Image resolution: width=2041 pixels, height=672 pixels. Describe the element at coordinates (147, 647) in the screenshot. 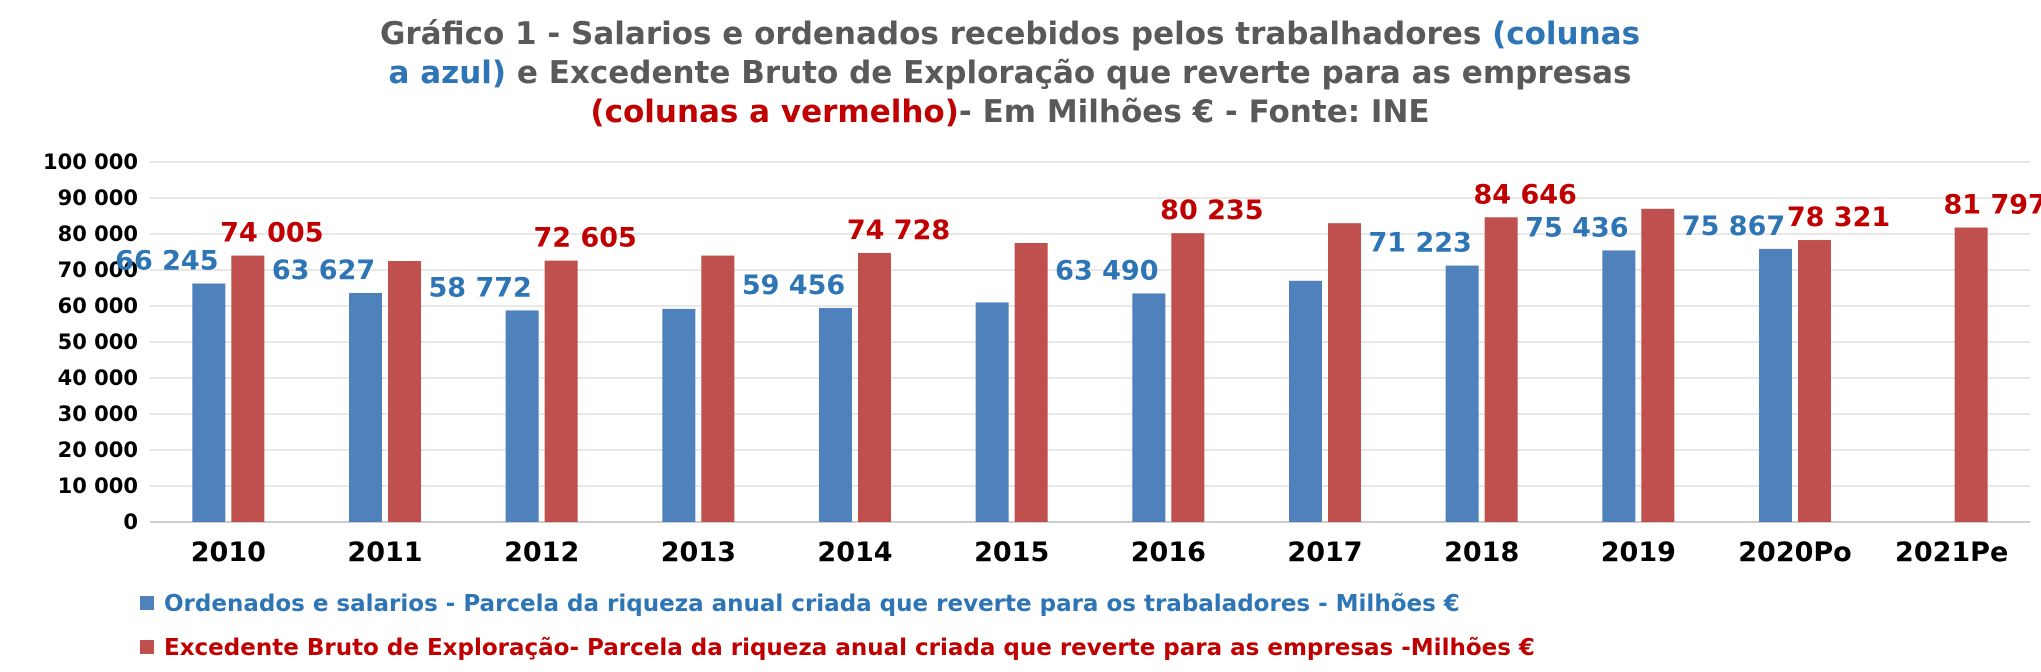

I see `legend-swatch-excedente` at that location.